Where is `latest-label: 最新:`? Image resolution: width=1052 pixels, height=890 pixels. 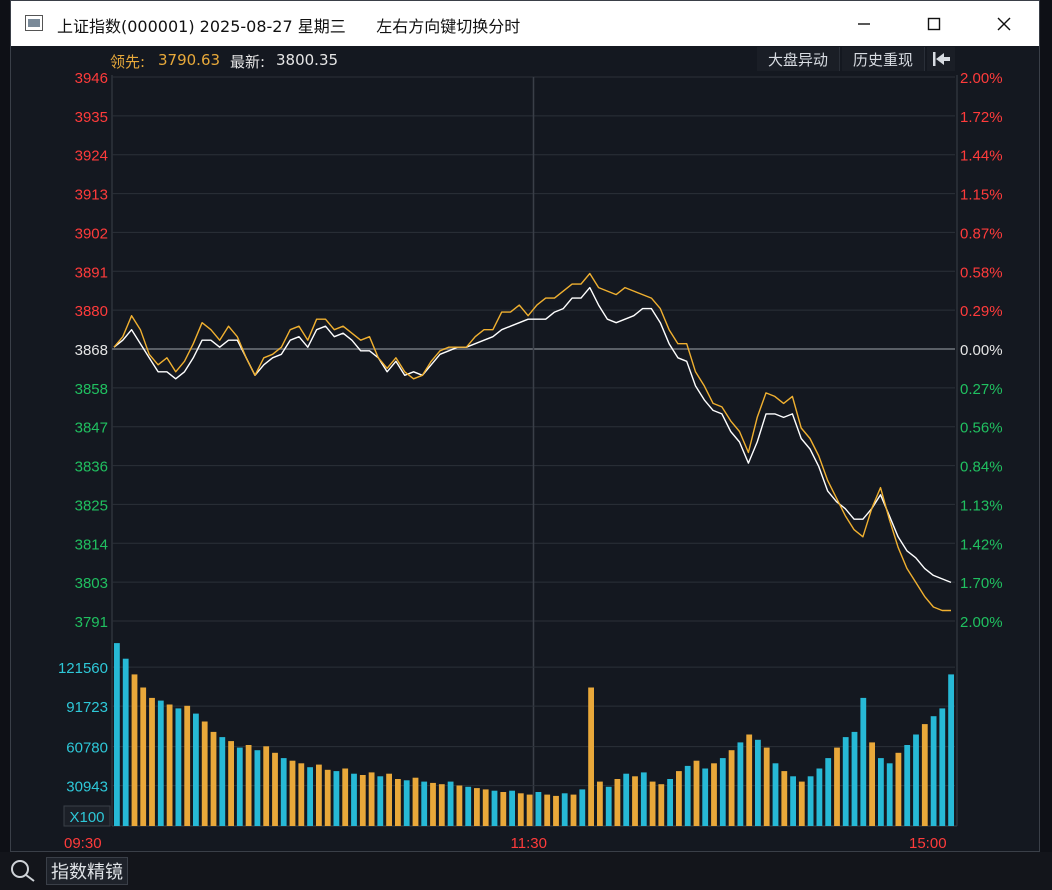
latest-label: 最新: is located at coordinates (248, 62).